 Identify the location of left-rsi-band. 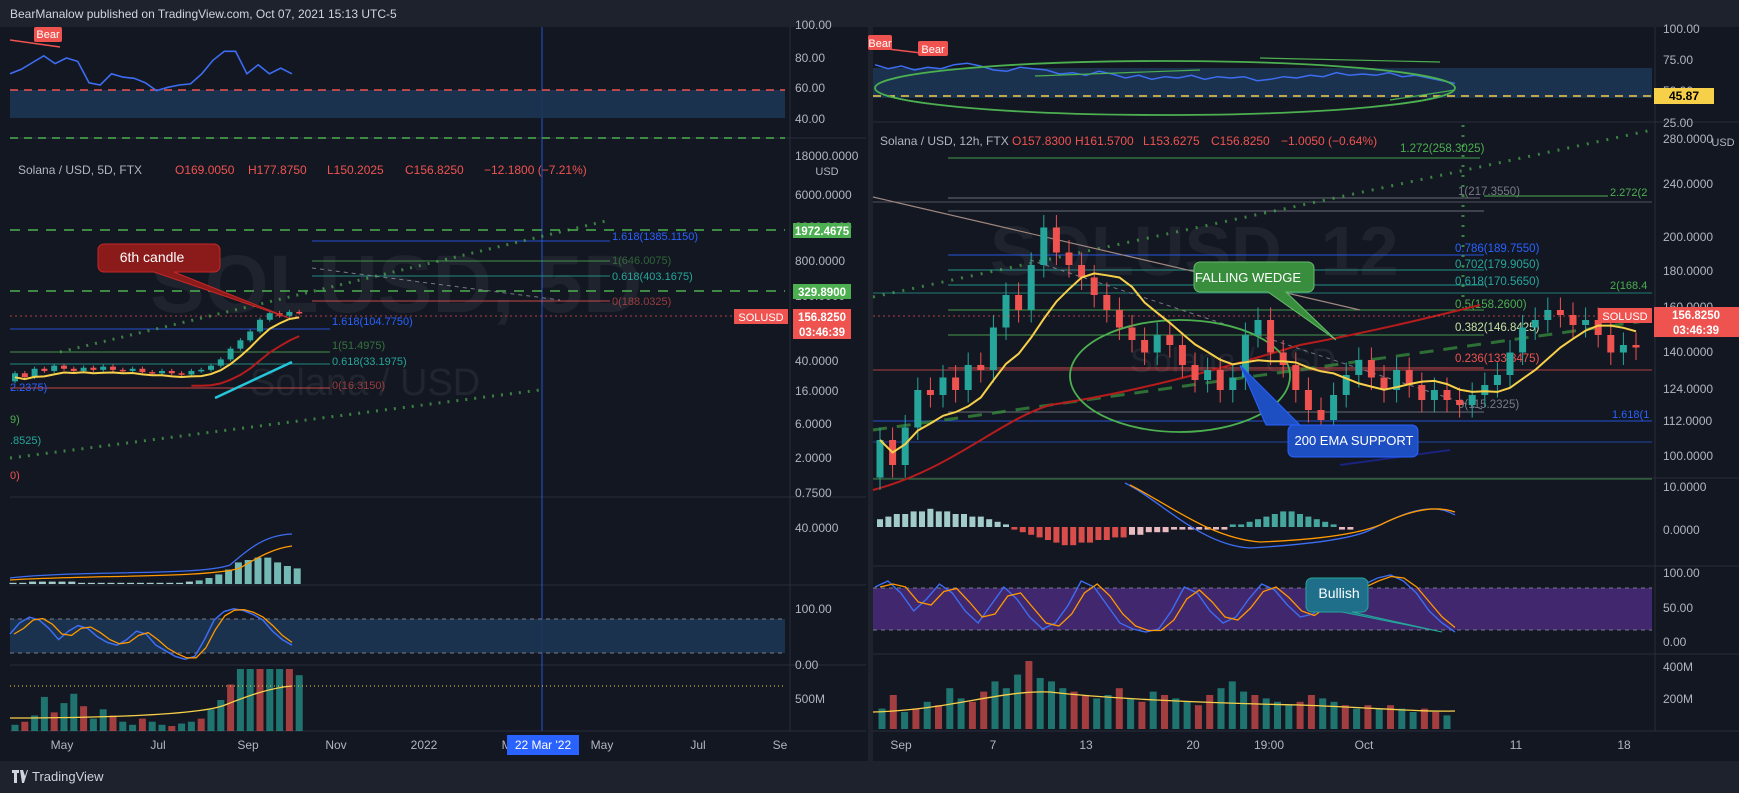
(397, 104).